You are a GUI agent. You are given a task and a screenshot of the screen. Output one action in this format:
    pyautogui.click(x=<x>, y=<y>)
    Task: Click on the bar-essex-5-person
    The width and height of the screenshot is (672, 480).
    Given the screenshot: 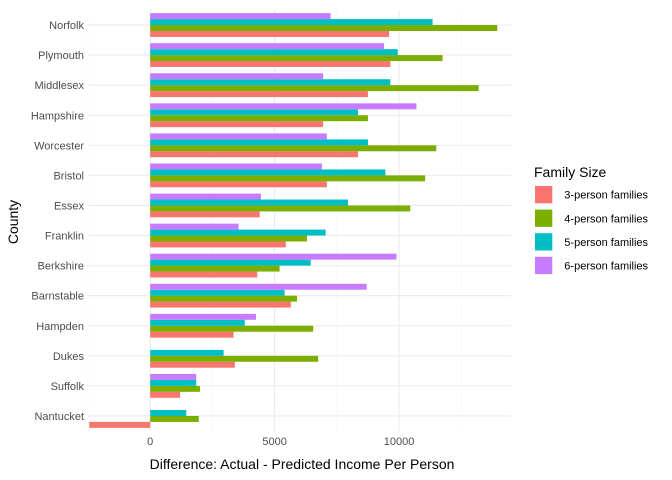 What is the action you would take?
    pyautogui.click(x=249, y=202)
    